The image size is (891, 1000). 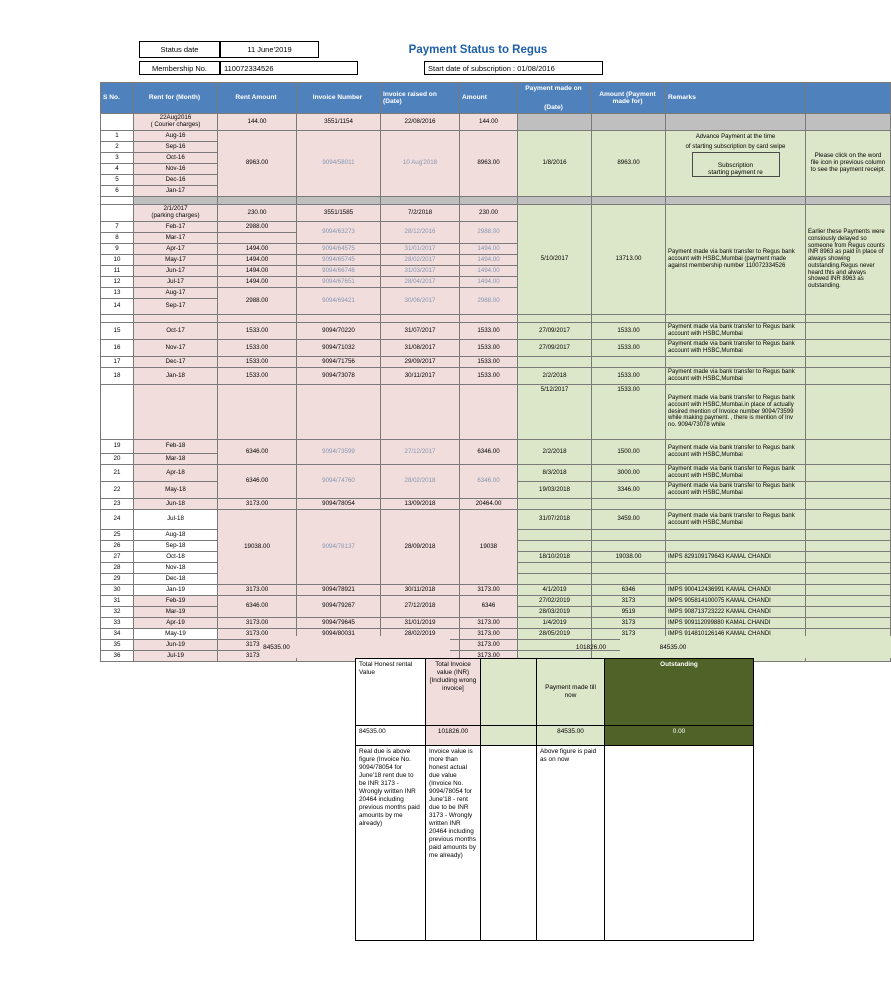 I want to click on cell-month: Dec-16, so click(x=175, y=180).